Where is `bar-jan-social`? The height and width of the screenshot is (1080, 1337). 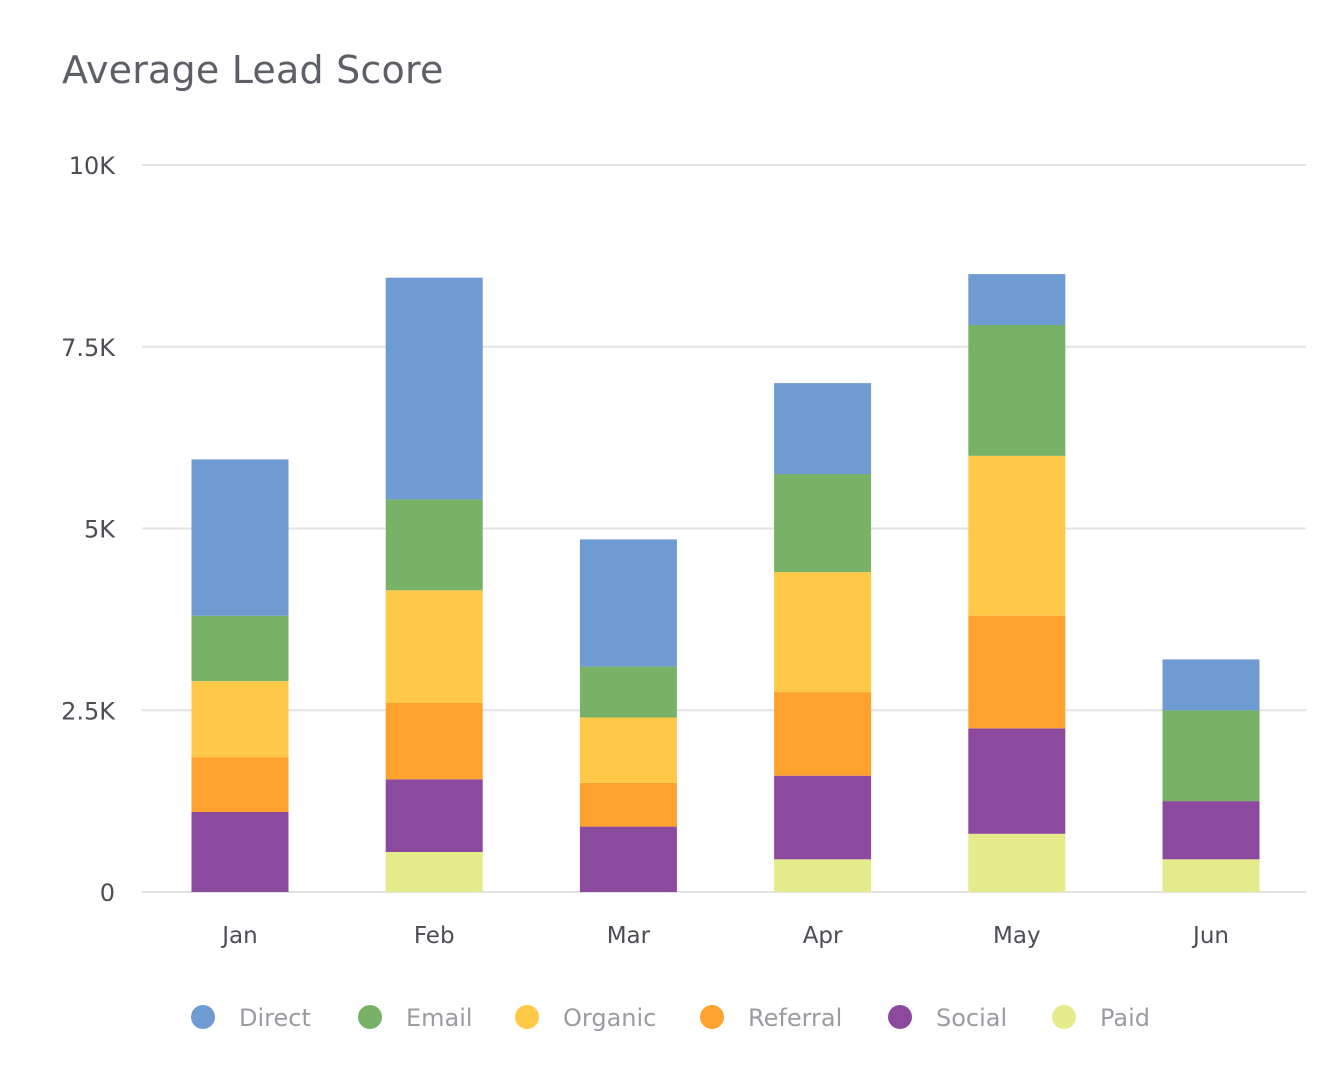 bar-jan-social is located at coordinates (240, 852).